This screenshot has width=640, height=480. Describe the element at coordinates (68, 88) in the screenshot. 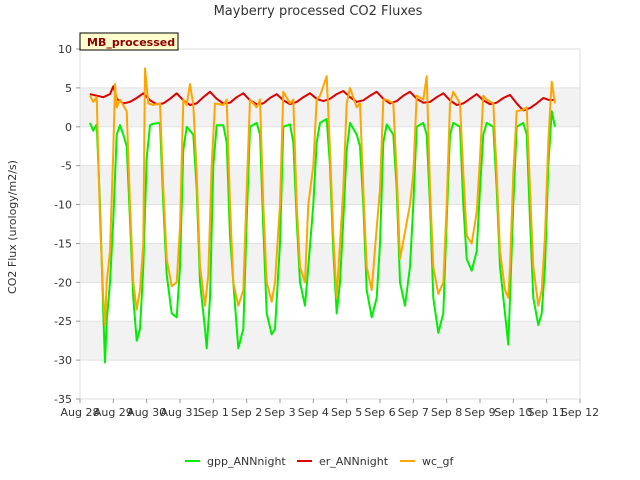

I see `y-tick-label: 5` at that location.